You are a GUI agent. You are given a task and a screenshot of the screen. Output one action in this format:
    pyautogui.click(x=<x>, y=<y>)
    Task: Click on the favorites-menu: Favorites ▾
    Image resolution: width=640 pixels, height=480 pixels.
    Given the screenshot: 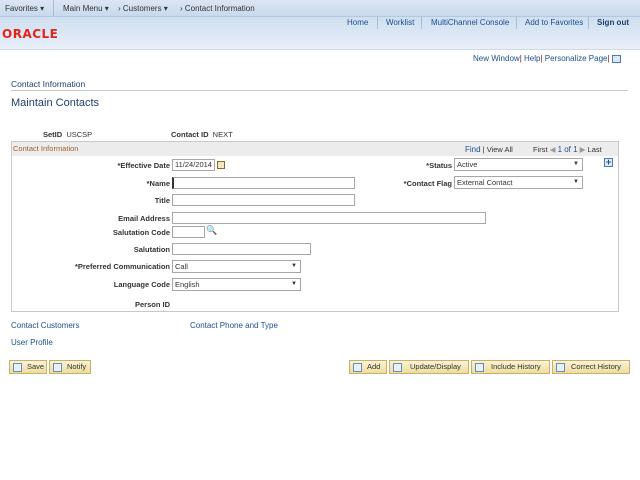 What is the action you would take?
    pyautogui.click(x=25, y=8)
    